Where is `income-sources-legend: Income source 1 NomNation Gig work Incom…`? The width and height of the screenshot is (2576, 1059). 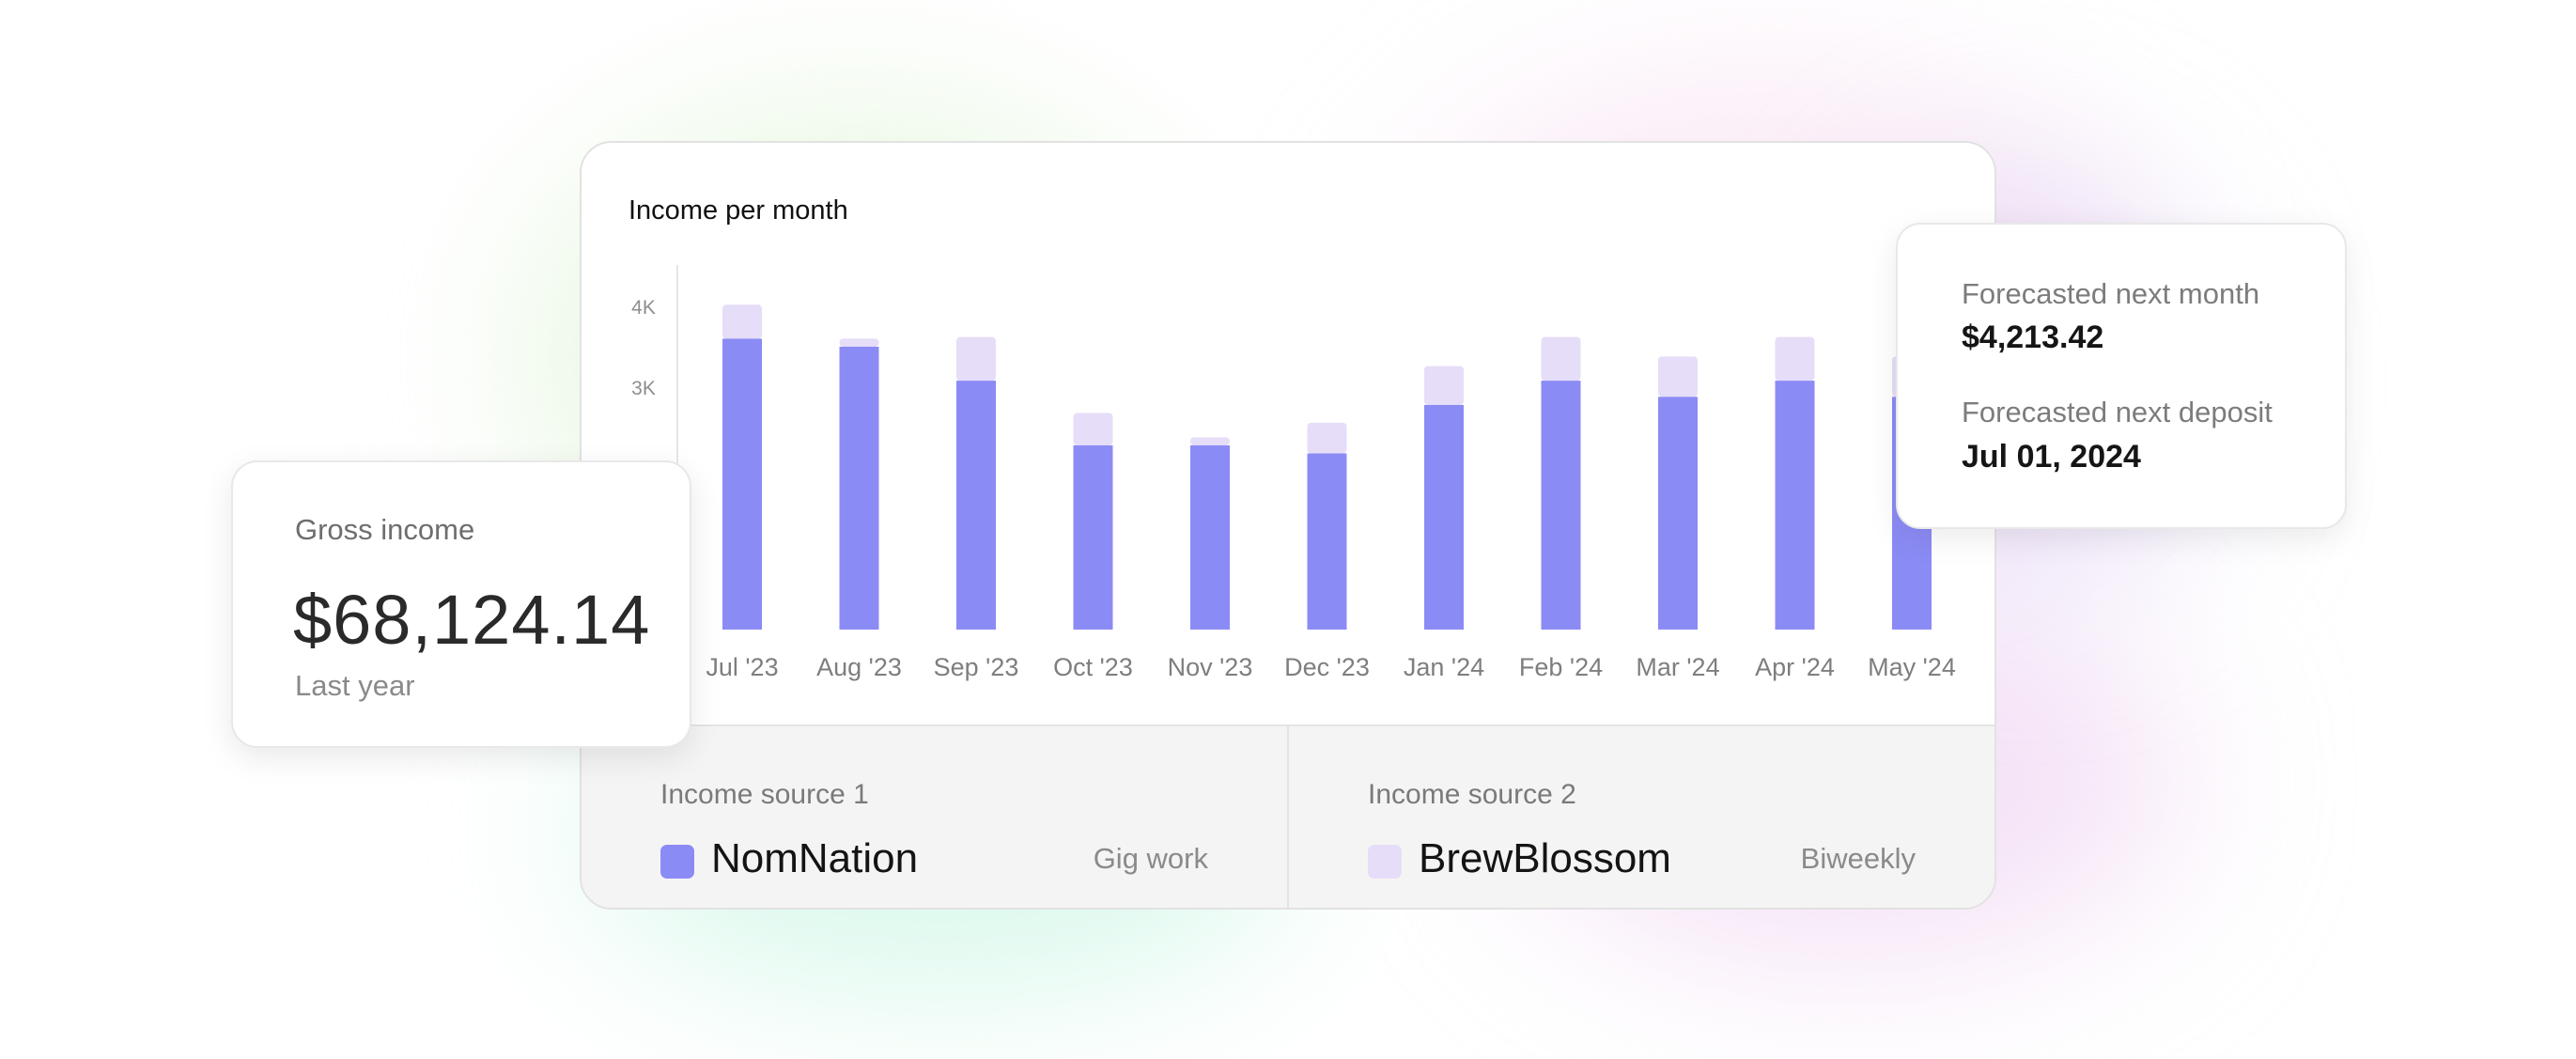
income-sources-legend: Income source 1 NomNation Gig work Incom… is located at coordinates (1288, 816).